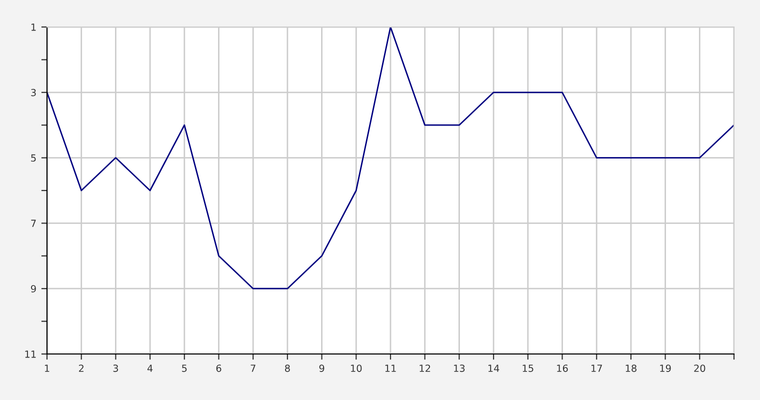 Image resolution: width=760 pixels, height=400 pixels. Describe the element at coordinates (528, 368) in the screenshot. I see `x-tick-label: 15` at that location.